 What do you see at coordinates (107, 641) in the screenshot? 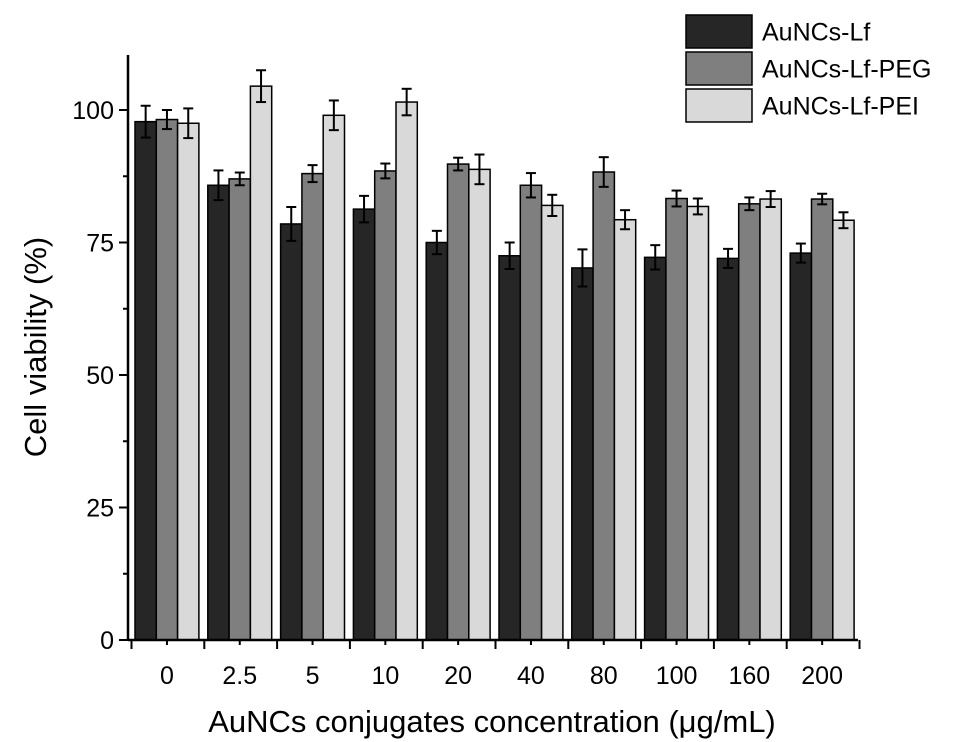
I see `y-tick-label: 0` at bounding box center [107, 641].